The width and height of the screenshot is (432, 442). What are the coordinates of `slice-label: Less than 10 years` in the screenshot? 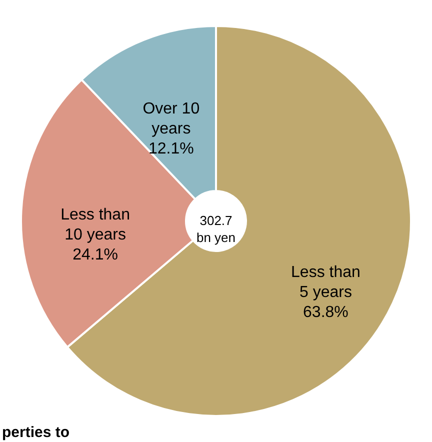 It's located at (95, 225).